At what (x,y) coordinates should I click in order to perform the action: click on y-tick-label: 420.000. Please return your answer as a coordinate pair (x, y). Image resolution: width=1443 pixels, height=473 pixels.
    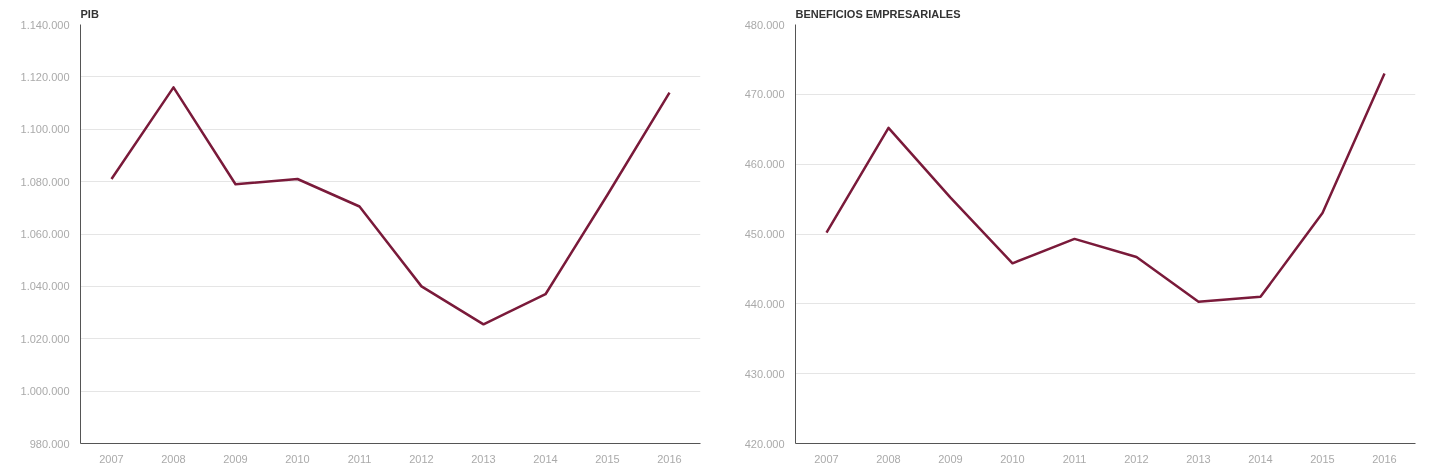
    Looking at the image, I should click on (764, 443).